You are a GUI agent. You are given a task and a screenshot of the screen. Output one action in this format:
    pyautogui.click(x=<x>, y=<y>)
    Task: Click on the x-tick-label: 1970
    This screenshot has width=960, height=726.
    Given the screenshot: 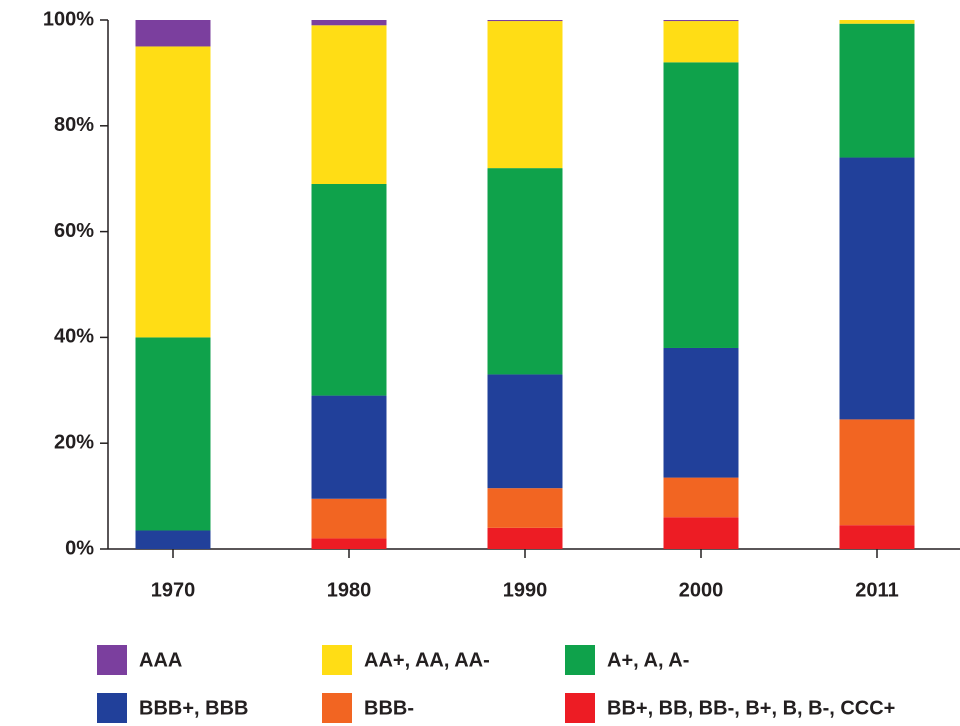 What is the action you would take?
    pyautogui.click(x=173, y=590)
    